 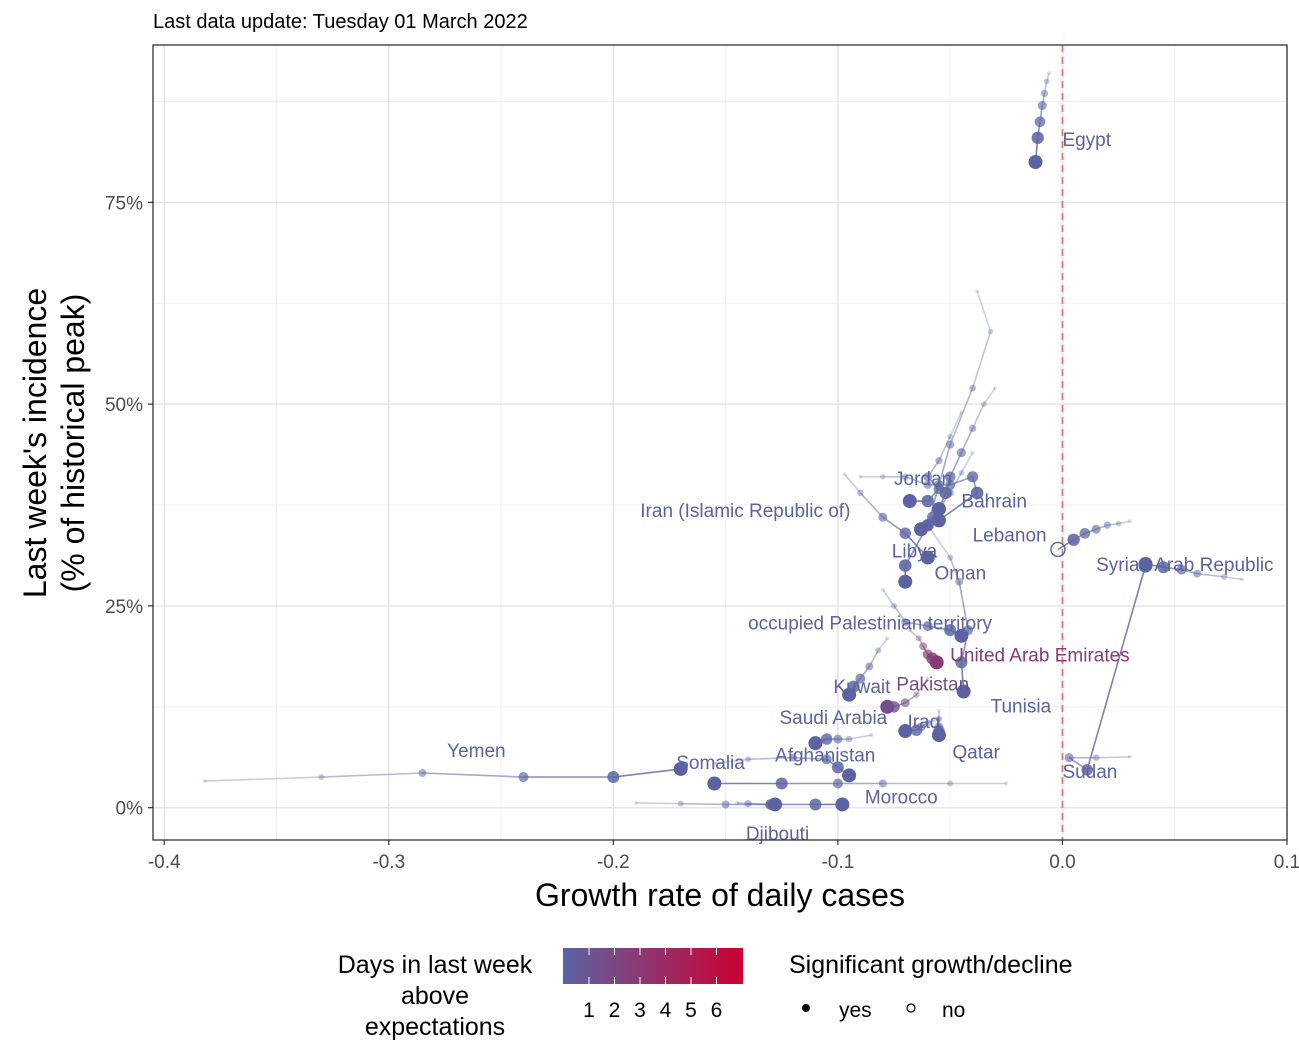 I want to click on color-legend-title-line3: expectations, so click(x=435, y=1027).